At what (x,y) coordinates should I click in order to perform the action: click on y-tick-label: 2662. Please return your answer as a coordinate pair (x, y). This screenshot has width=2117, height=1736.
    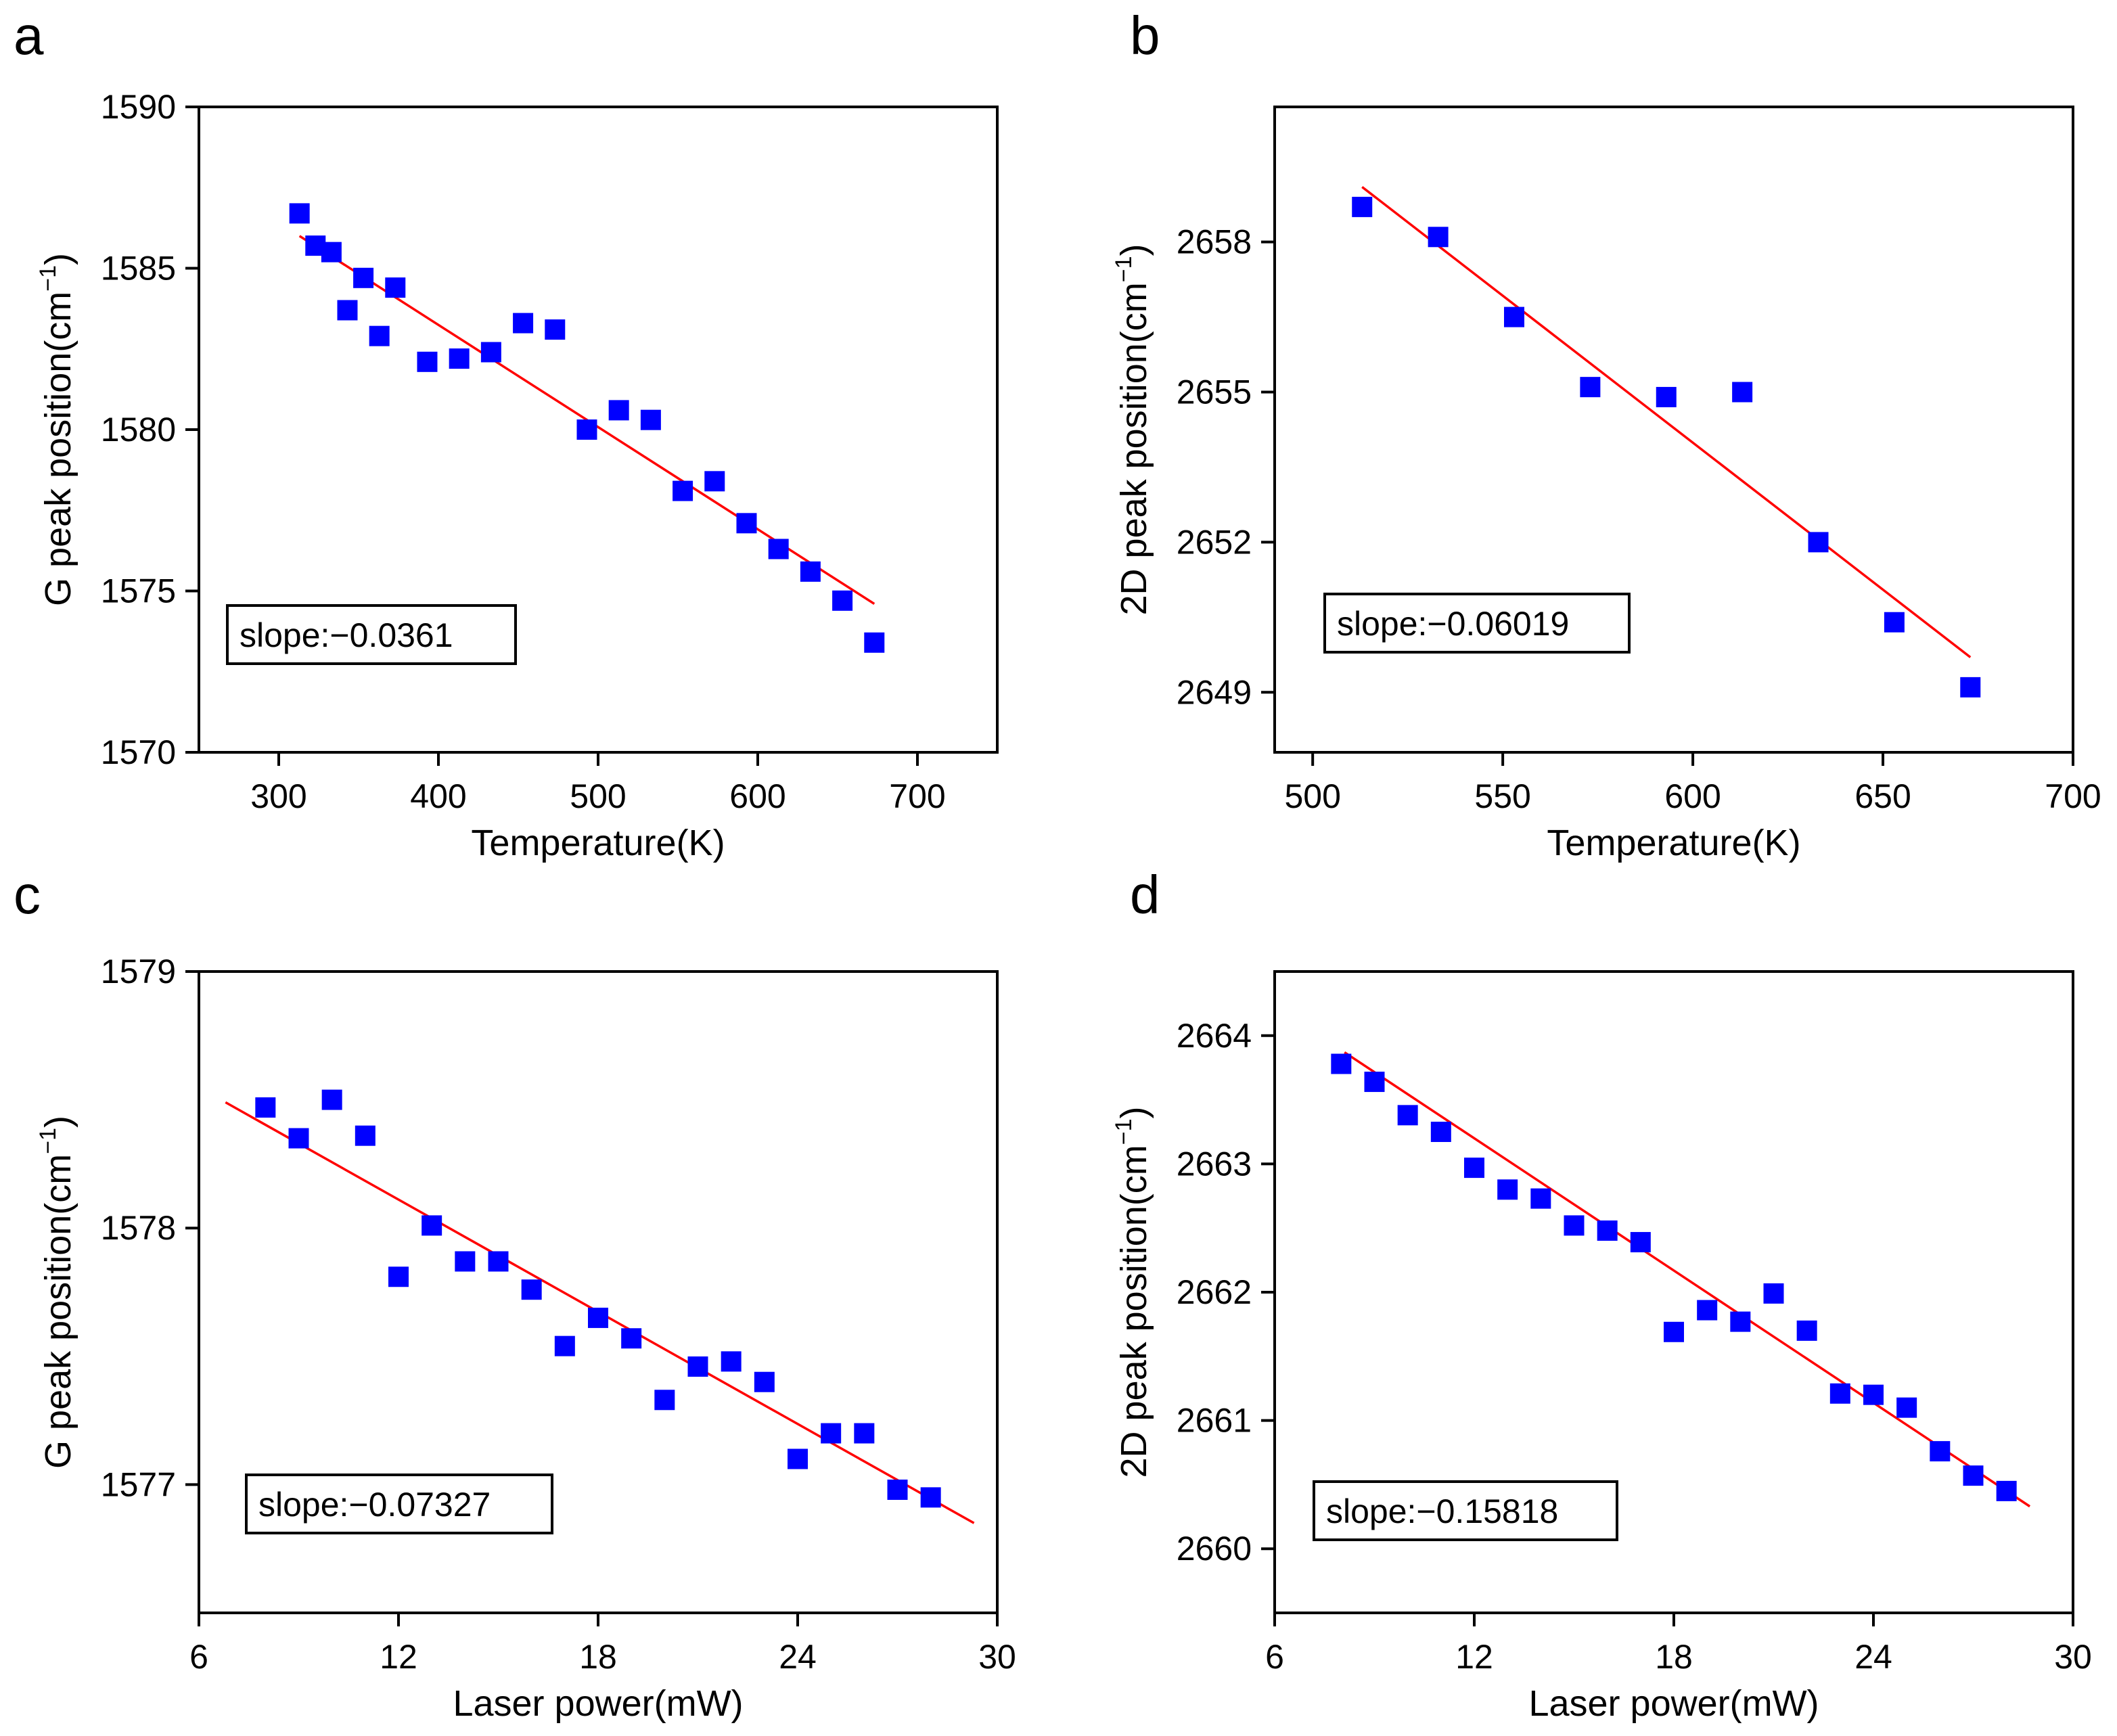
    Looking at the image, I should click on (1214, 1292).